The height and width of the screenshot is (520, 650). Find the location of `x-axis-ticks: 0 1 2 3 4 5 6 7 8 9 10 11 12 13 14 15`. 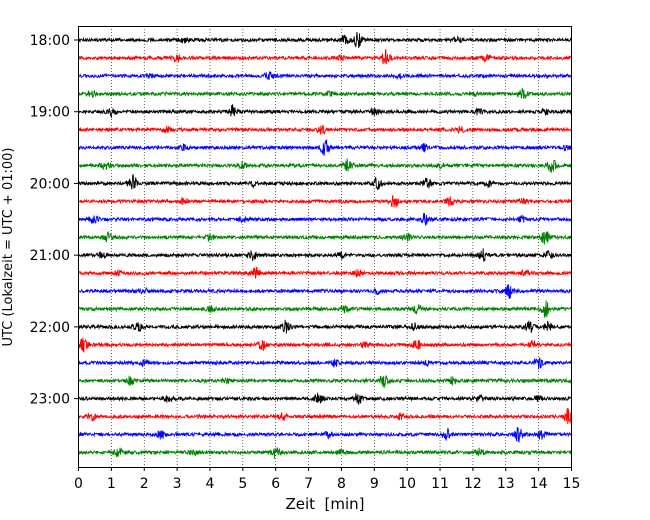

x-axis-ticks: 0 1 2 3 4 5 6 7 8 9 10 11 12 13 14 15 is located at coordinates (327, 479).